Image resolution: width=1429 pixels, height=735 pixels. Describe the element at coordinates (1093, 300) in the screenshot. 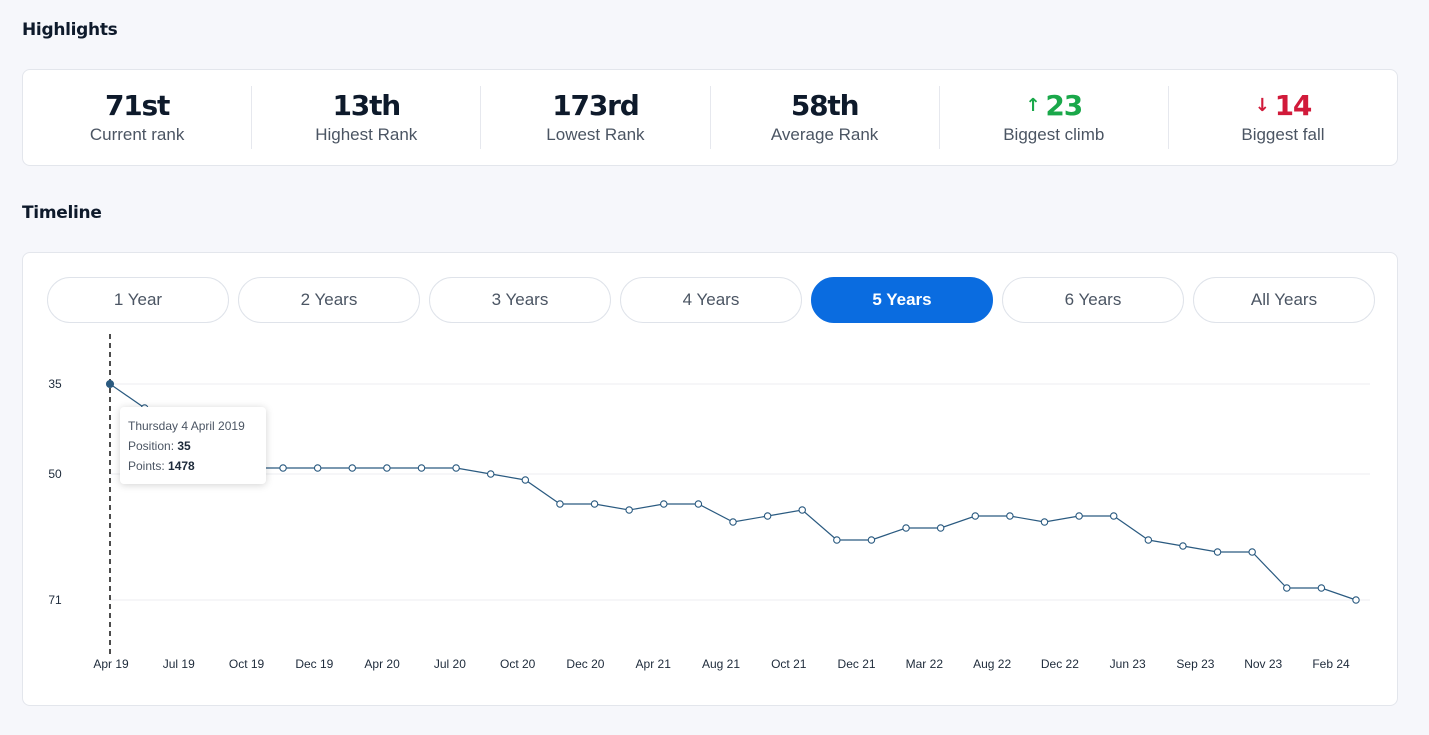

I see `range-6-years-button: 6 Years` at that location.